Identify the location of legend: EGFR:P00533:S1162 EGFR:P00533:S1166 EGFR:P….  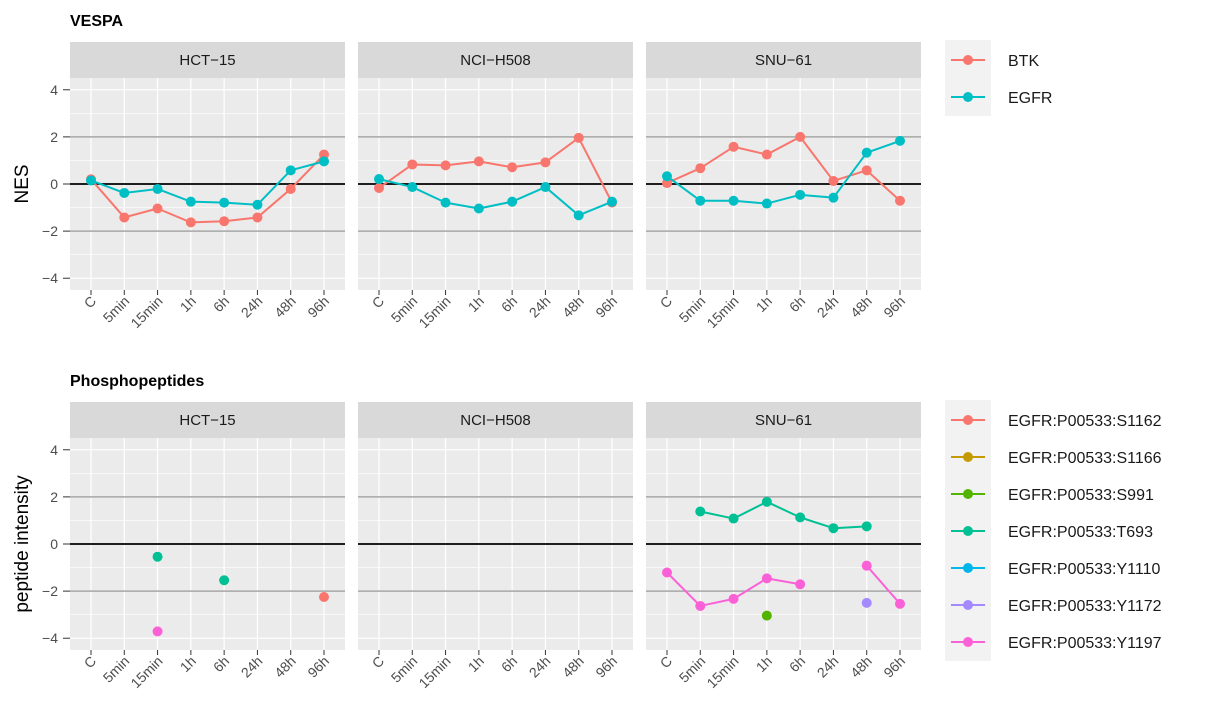
(1053, 530).